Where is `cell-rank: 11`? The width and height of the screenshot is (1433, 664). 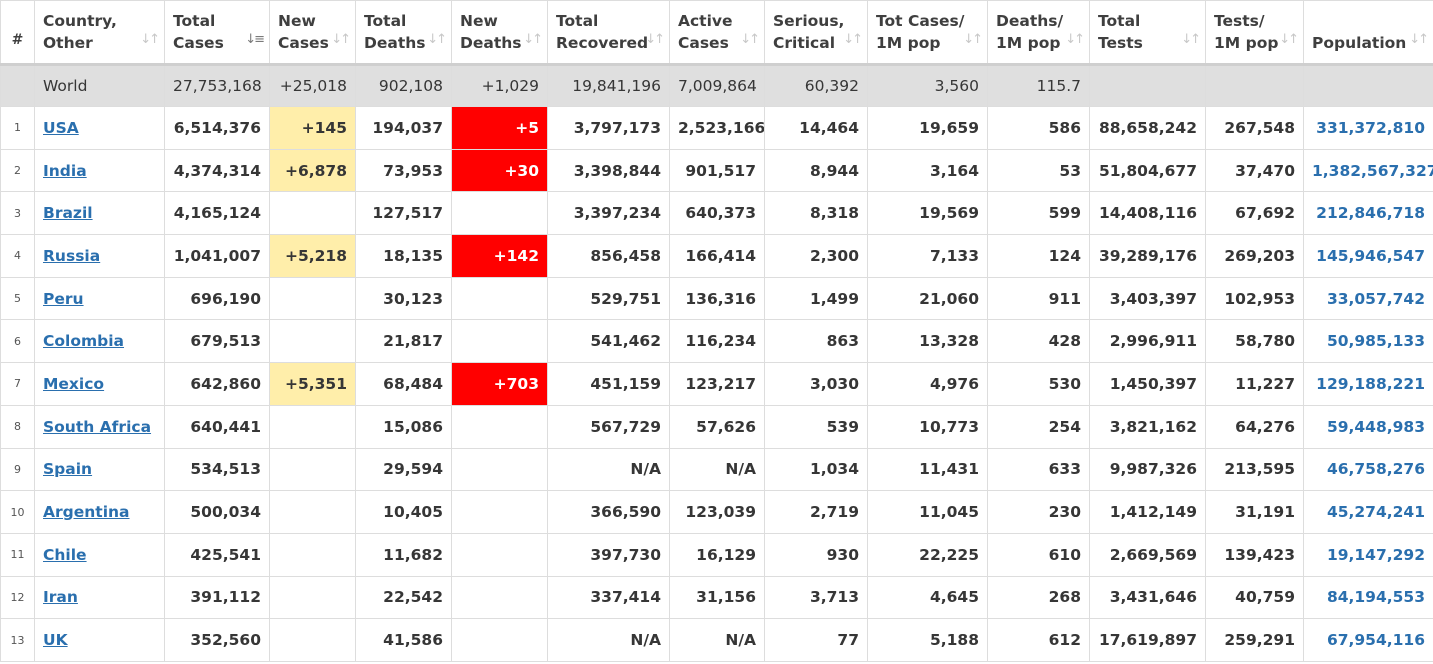 cell-rank: 11 is located at coordinates (17, 554).